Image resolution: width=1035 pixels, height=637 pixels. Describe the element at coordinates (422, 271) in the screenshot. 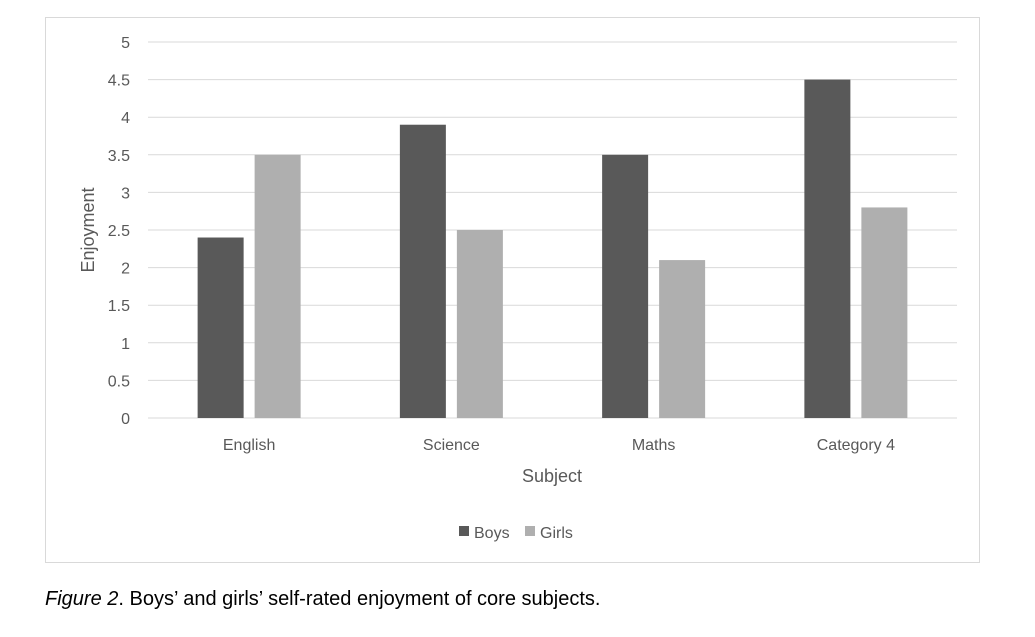

I see `bar-boys-science` at that location.